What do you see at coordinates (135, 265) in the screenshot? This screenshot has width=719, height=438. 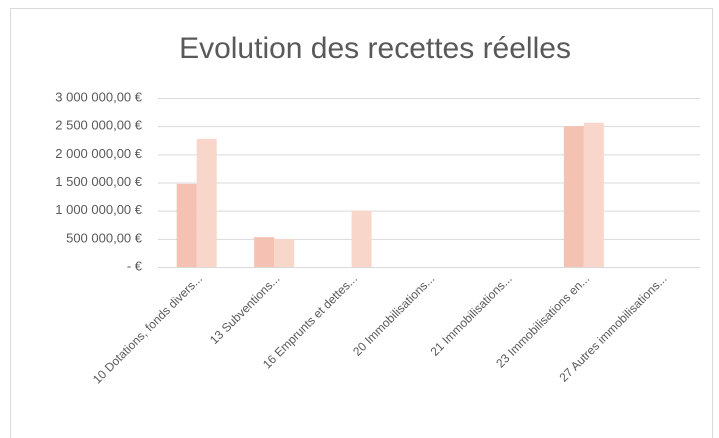 I see `y-tick-label: - €` at bounding box center [135, 265].